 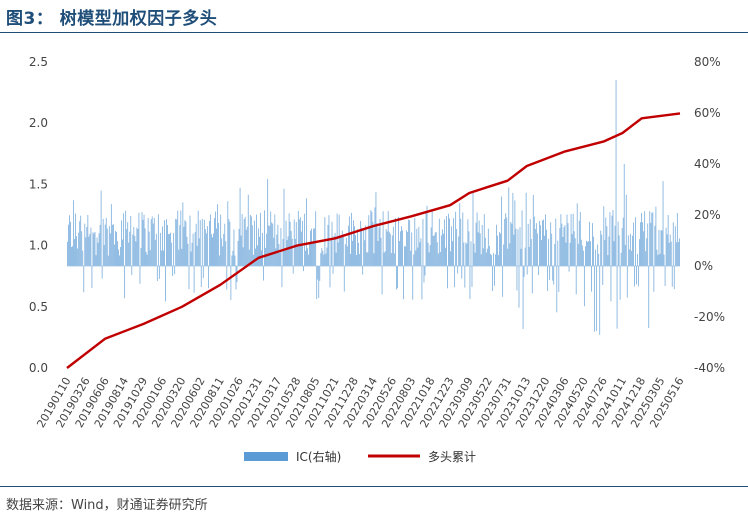 I want to click on left-tick-label: 1.5, so click(x=38, y=184).